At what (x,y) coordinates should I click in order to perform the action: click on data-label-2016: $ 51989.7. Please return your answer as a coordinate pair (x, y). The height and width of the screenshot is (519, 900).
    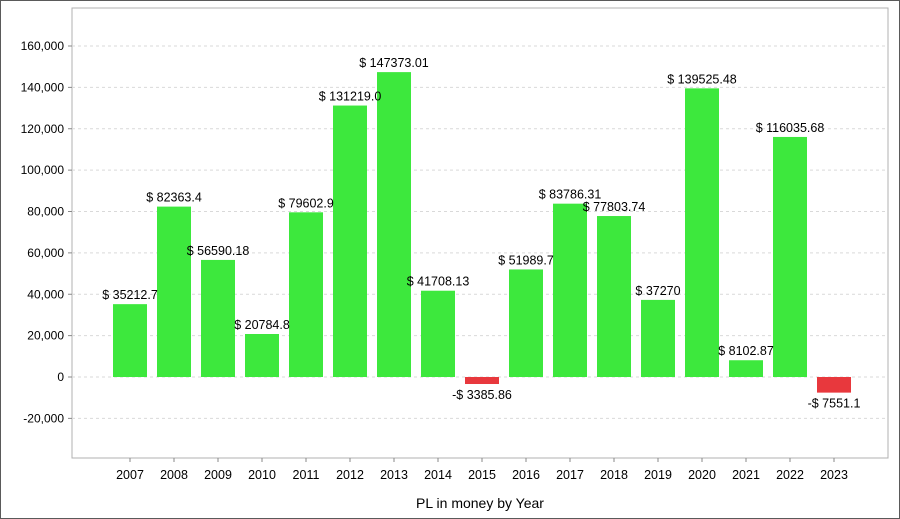
    Looking at the image, I should click on (526, 260).